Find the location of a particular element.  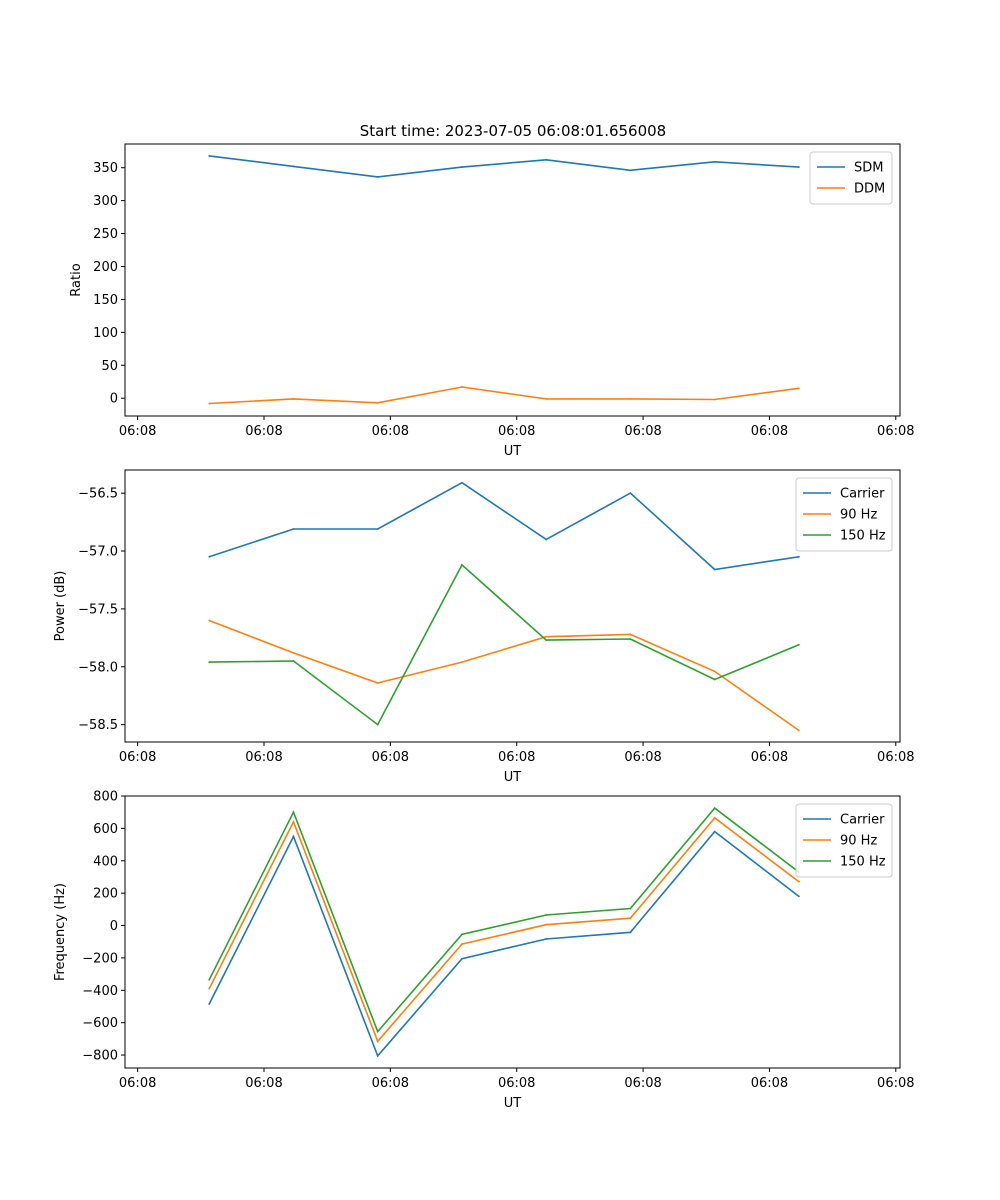

frequency-legend is located at coordinates (844, 840).